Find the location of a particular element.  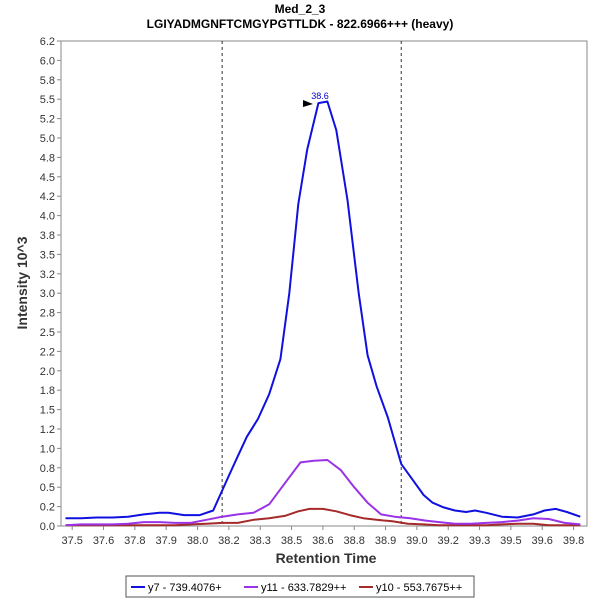

y-tick-label: 3.2 is located at coordinates (47, 275).